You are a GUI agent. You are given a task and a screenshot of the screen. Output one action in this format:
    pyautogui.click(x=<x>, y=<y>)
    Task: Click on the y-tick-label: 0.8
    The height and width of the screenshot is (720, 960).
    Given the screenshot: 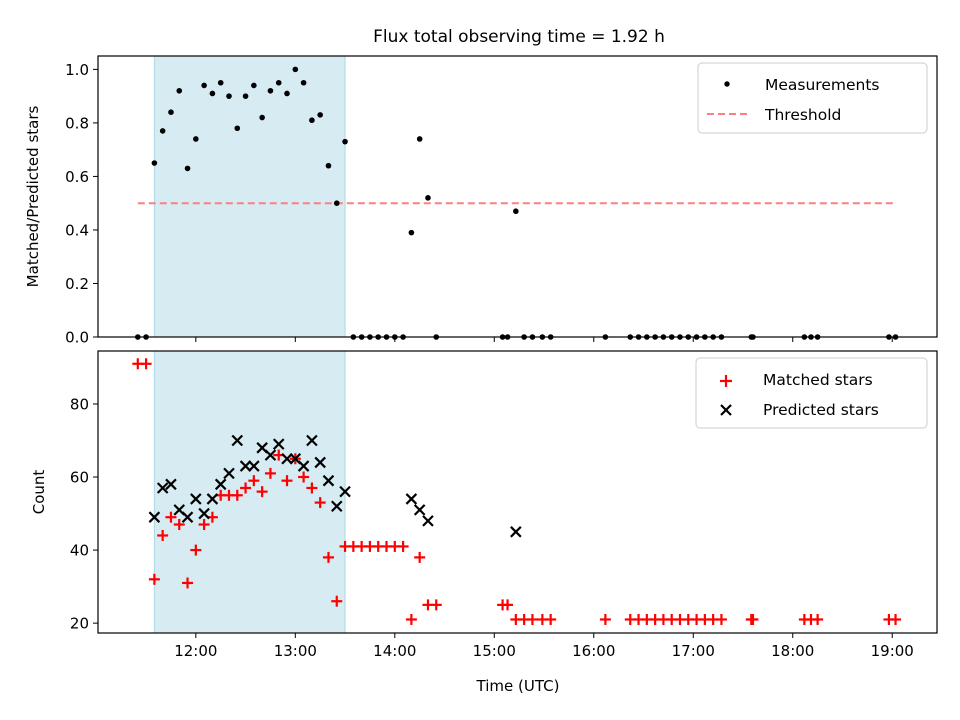 What is the action you would take?
    pyautogui.click(x=77, y=123)
    